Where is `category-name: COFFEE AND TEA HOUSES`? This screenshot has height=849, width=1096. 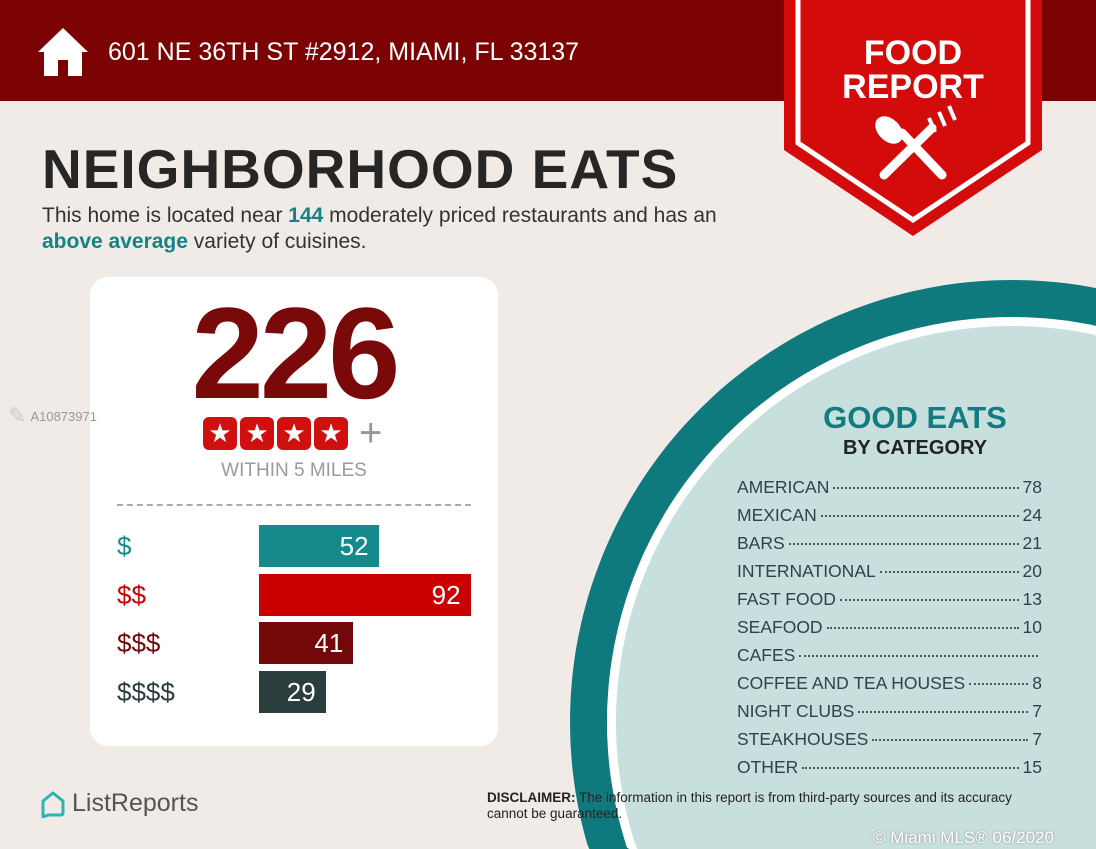 category-name: COFFEE AND TEA HOUSES is located at coordinates (851, 683).